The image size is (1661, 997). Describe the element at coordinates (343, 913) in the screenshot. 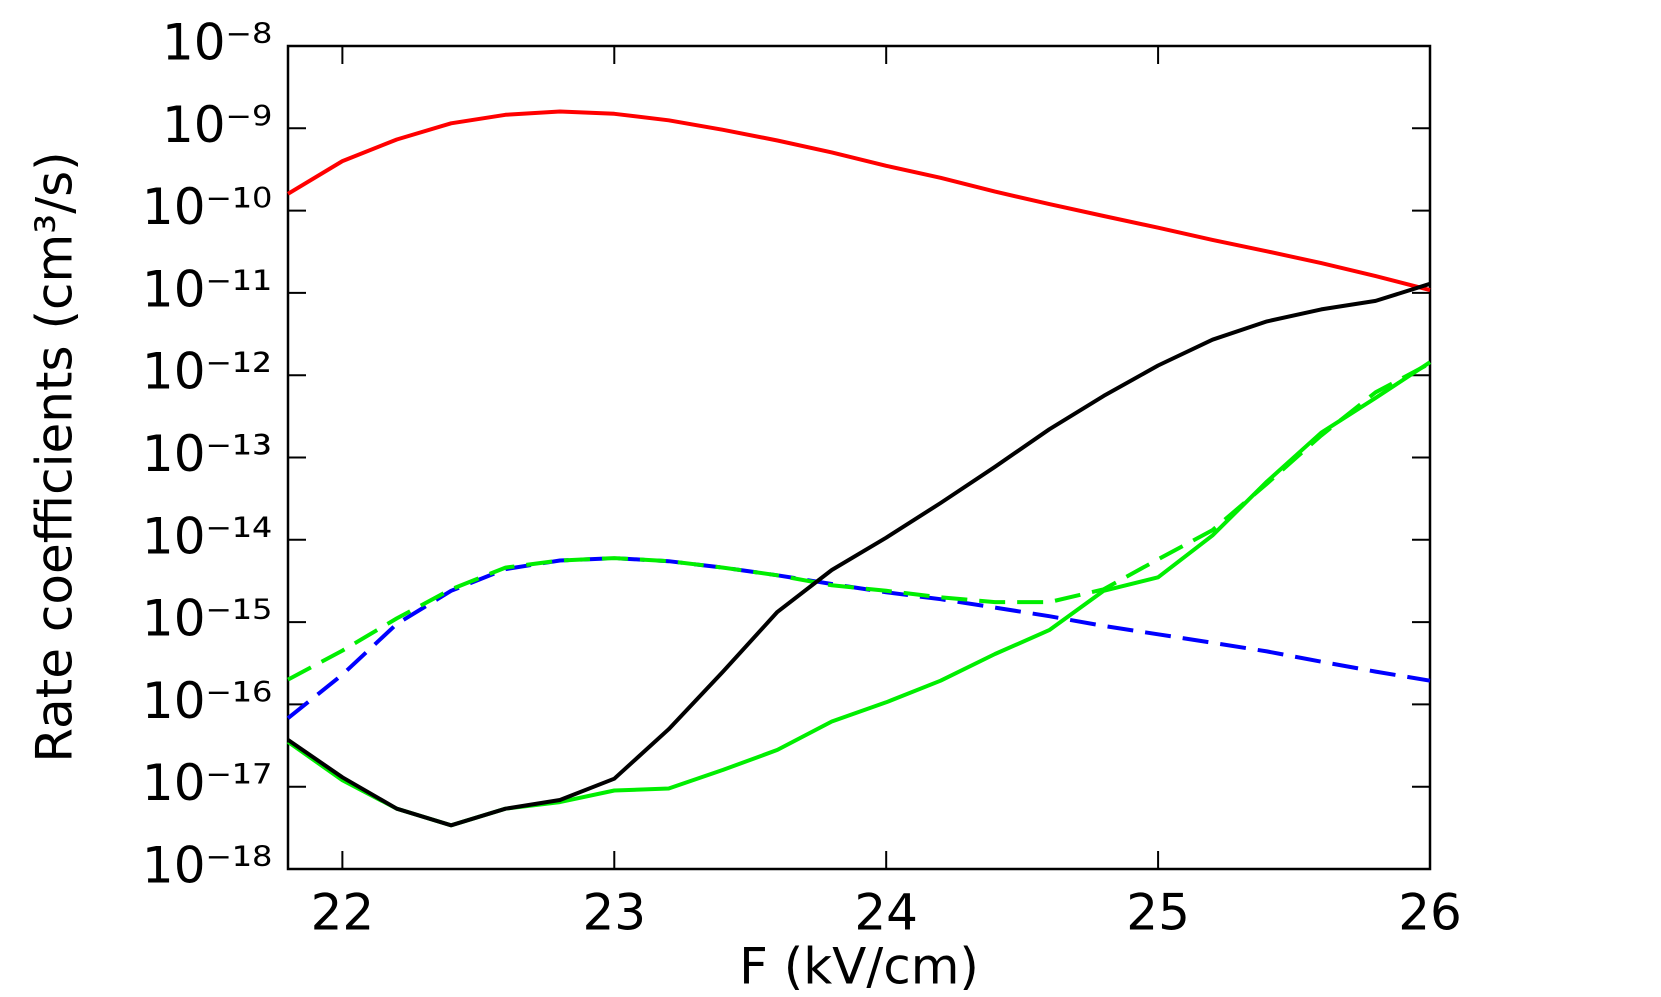

I see `x-tick-label: 22` at that location.